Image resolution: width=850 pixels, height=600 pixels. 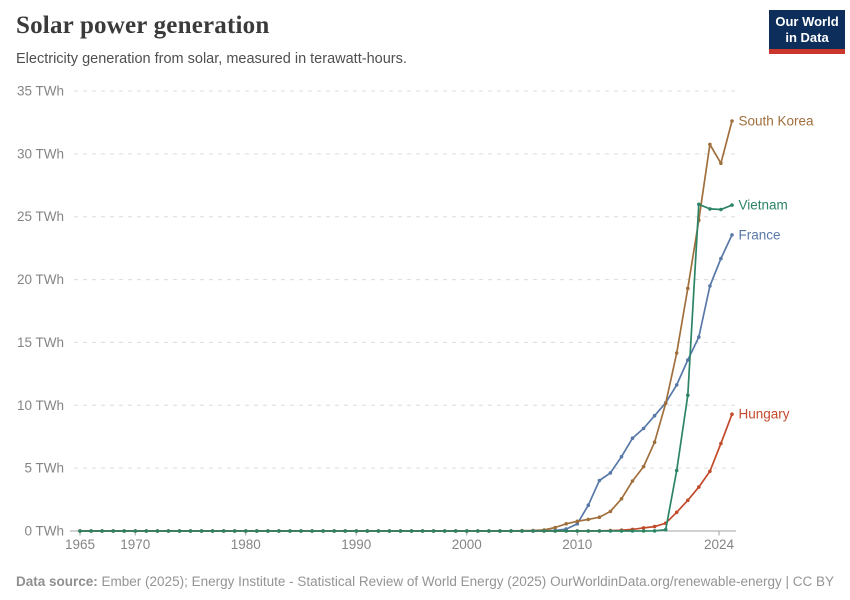 What do you see at coordinates (246, 544) in the screenshot?
I see `x-tick-label: 1980` at bounding box center [246, 544].